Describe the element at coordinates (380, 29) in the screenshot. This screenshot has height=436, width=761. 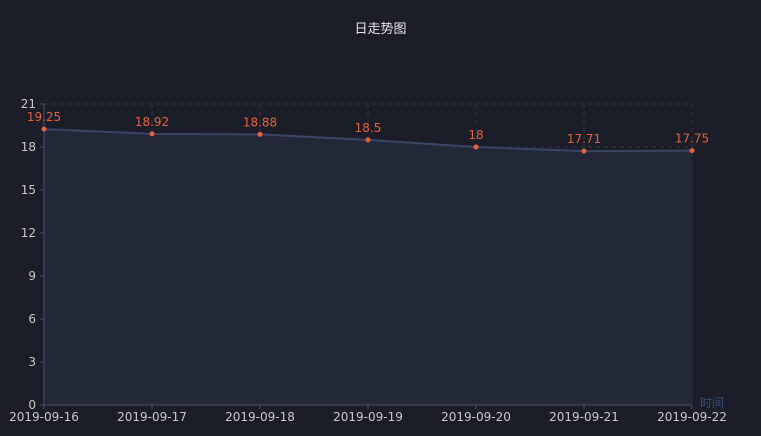
I see `chart-title: 日走势图` at that location.